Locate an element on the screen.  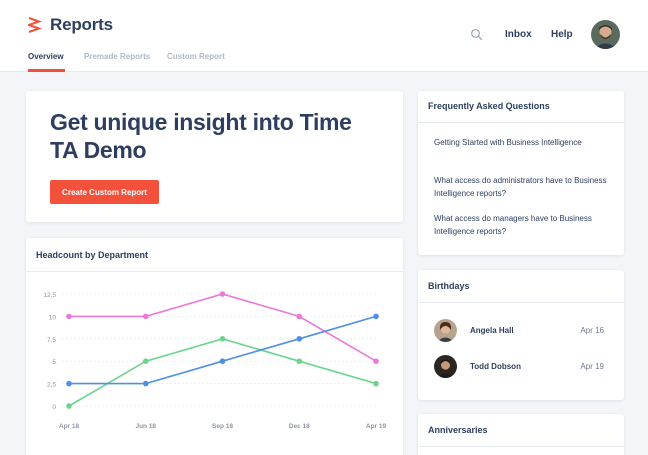
tab-premade-reports: Premade Reports is located at coordinates (117, 56).